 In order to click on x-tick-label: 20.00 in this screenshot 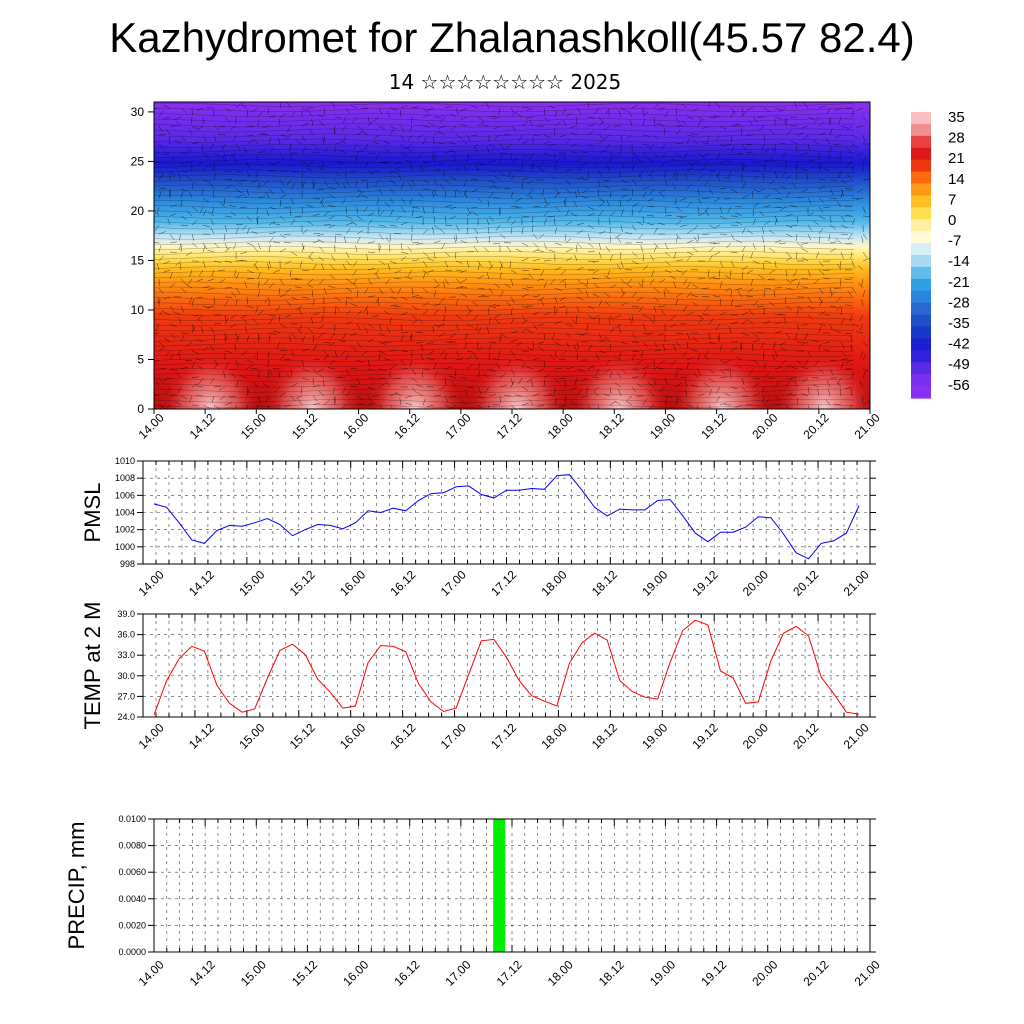, I will do `click(764, 425)`.